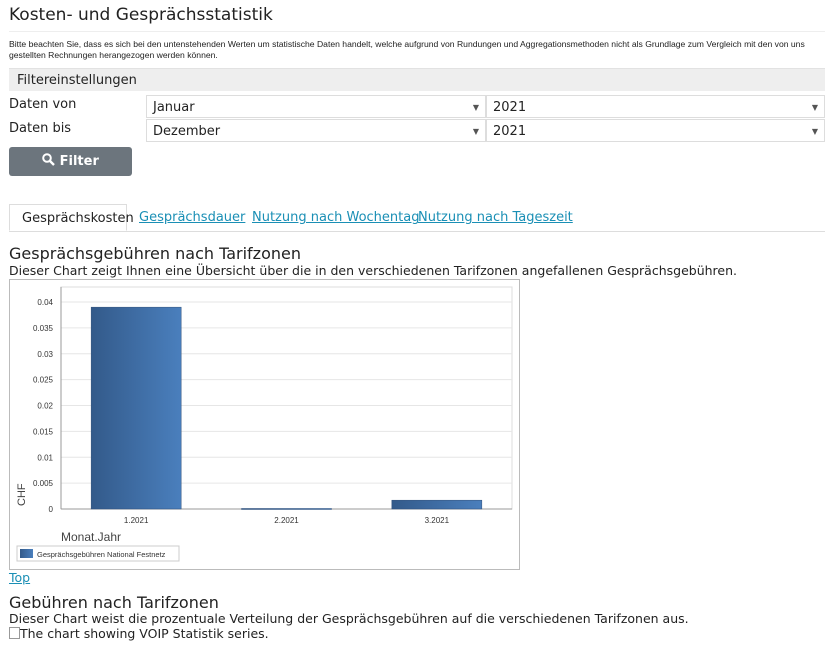 The width and height of the screenshot is (828, 656). Describe the element at coordinates (43, 380) in the screenshot. I see `y-tick-label: 0.025` at that location.